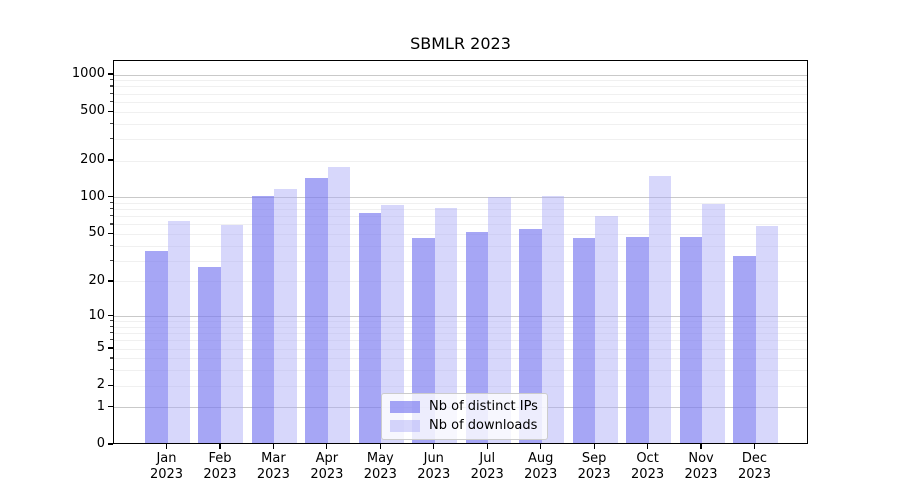 This screenshot has height=500, width=900. Describe the element at coordinates (433, 458) in the screenshot. I see `x-tick-month: Jun` at that location.